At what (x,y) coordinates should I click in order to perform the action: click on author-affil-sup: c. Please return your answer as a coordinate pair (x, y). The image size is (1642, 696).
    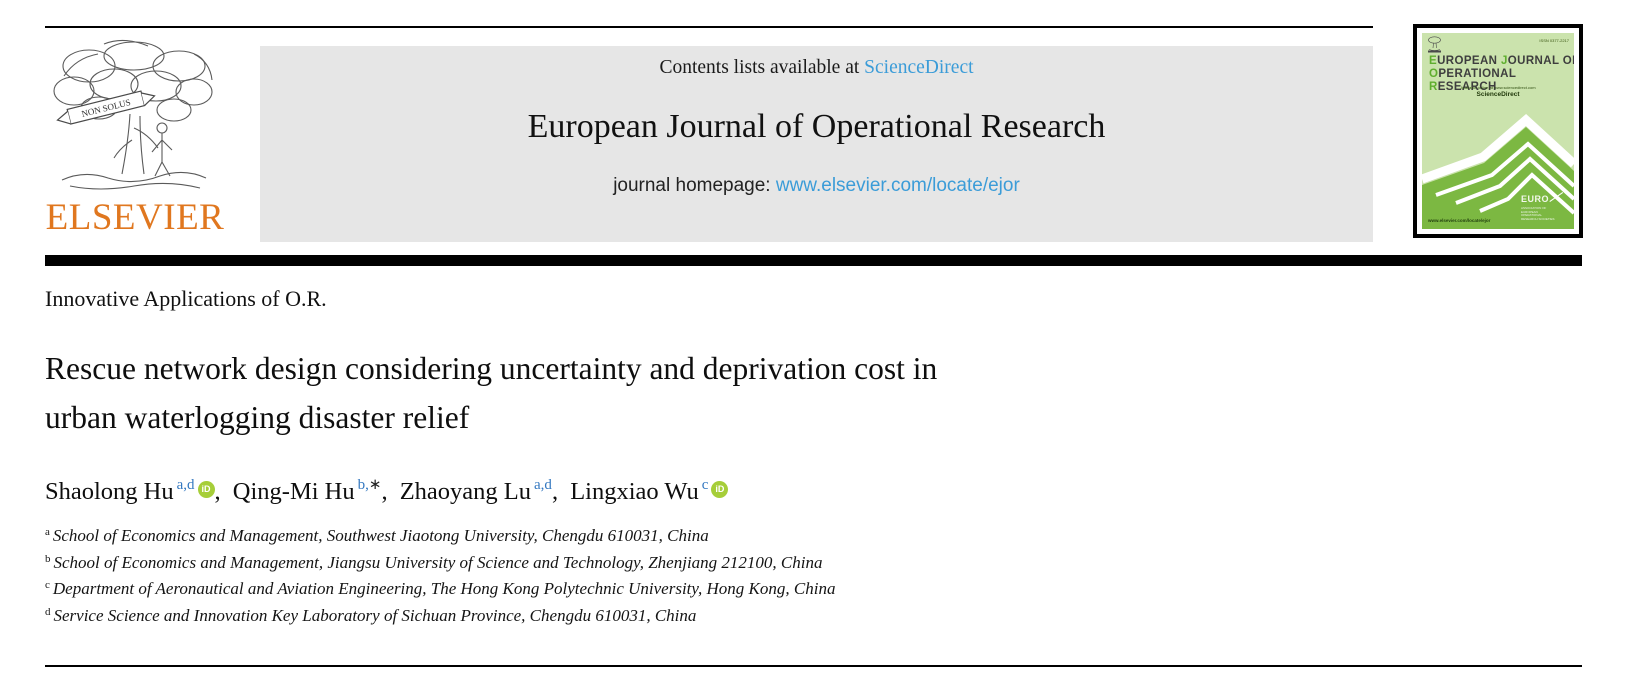
    Looking at the image, I should click on (705, 485).